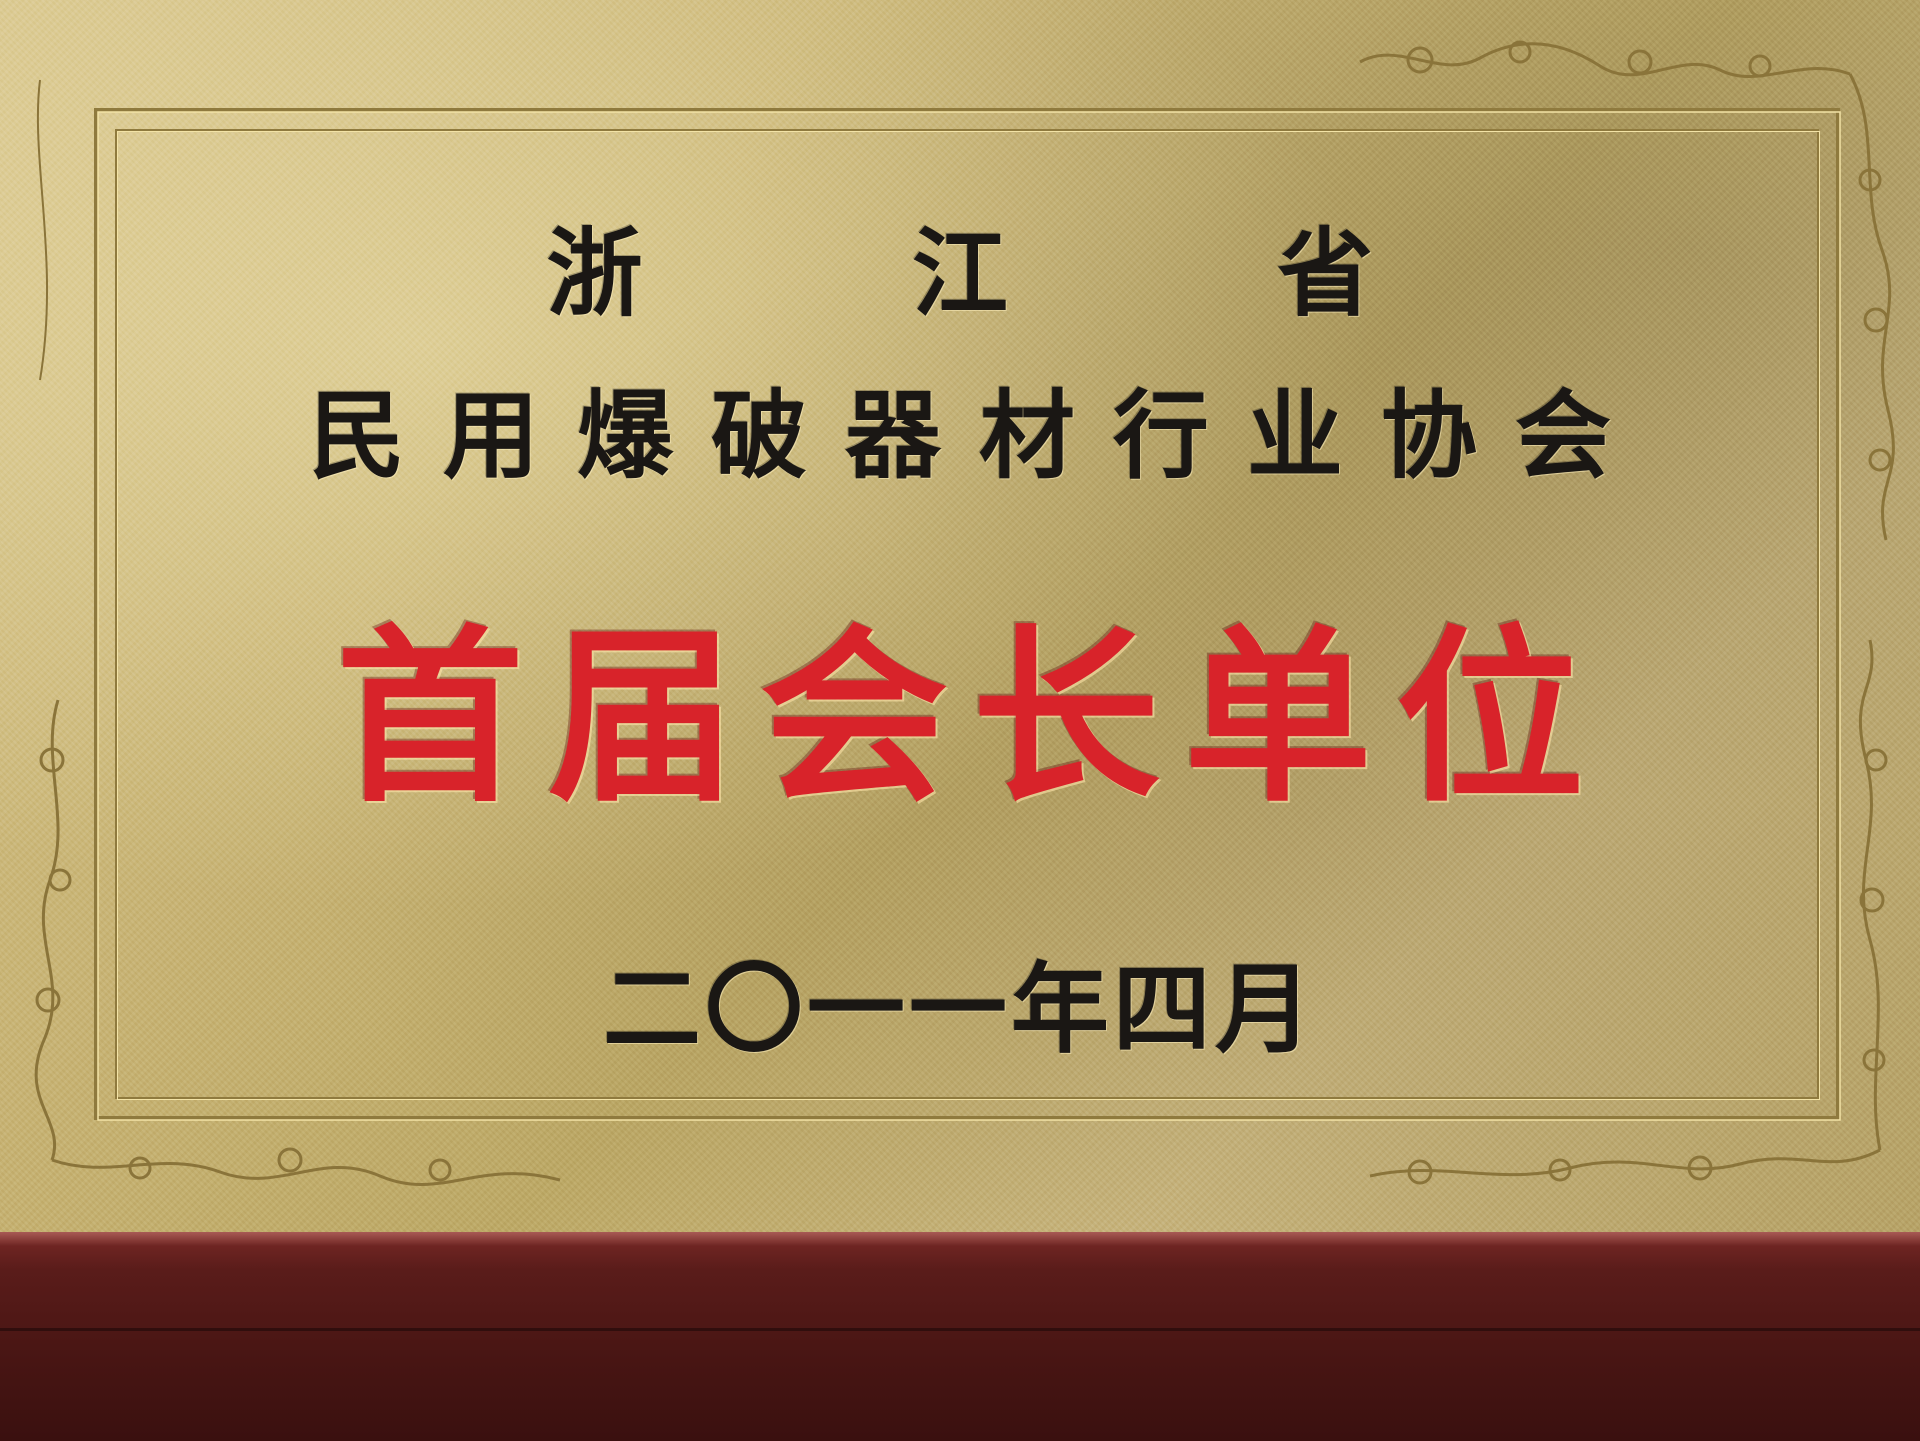  I want to click on corner-ornament-top-right, so click(1627, 290).